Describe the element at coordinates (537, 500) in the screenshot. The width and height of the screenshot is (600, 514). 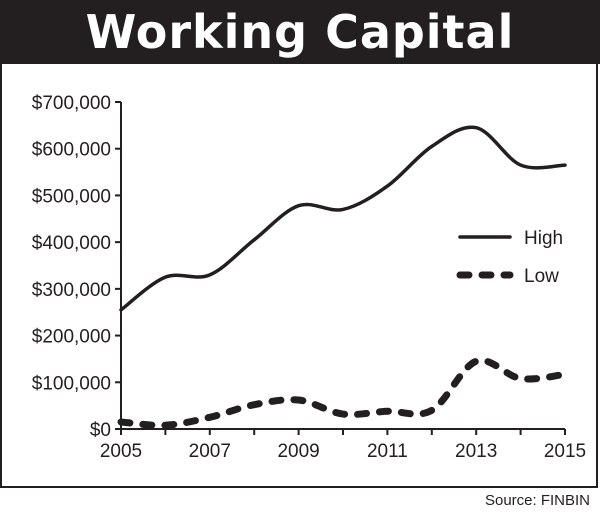
I see `source-note: Source: FINBIN` at that location.